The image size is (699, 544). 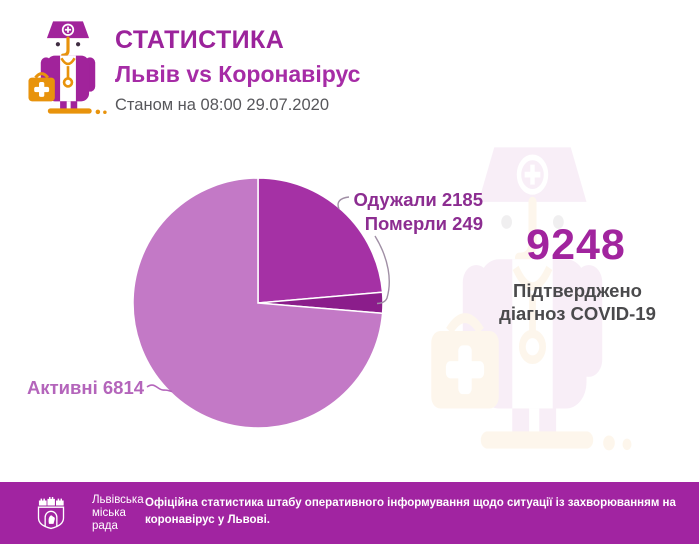 What do you see at coordinates (86, 387) in the screenshot?
I see `label-active: Активні 6814` at bounding box center [86, 387].